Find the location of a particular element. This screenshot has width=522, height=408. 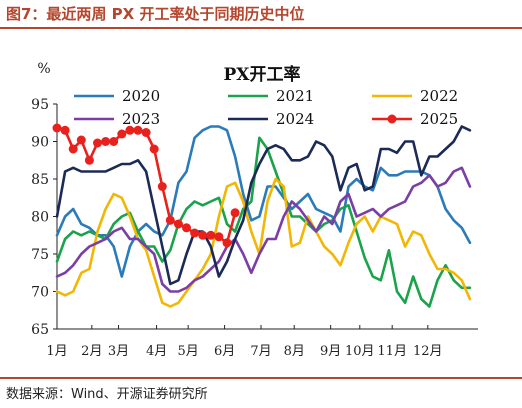

legend: 2020 2021 2022 2023 2024 2025 is located at coordinates (266, 107).